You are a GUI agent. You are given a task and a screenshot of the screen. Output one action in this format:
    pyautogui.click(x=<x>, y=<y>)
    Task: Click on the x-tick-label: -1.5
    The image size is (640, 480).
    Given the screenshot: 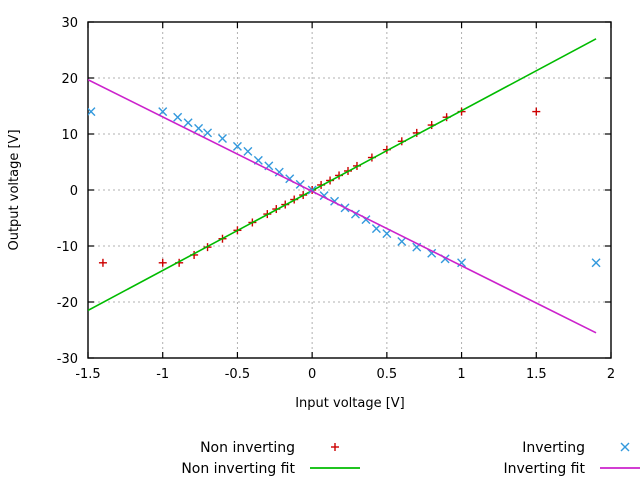 What is the action you would take?
    pyautogui.click(x=87, y=374)
    